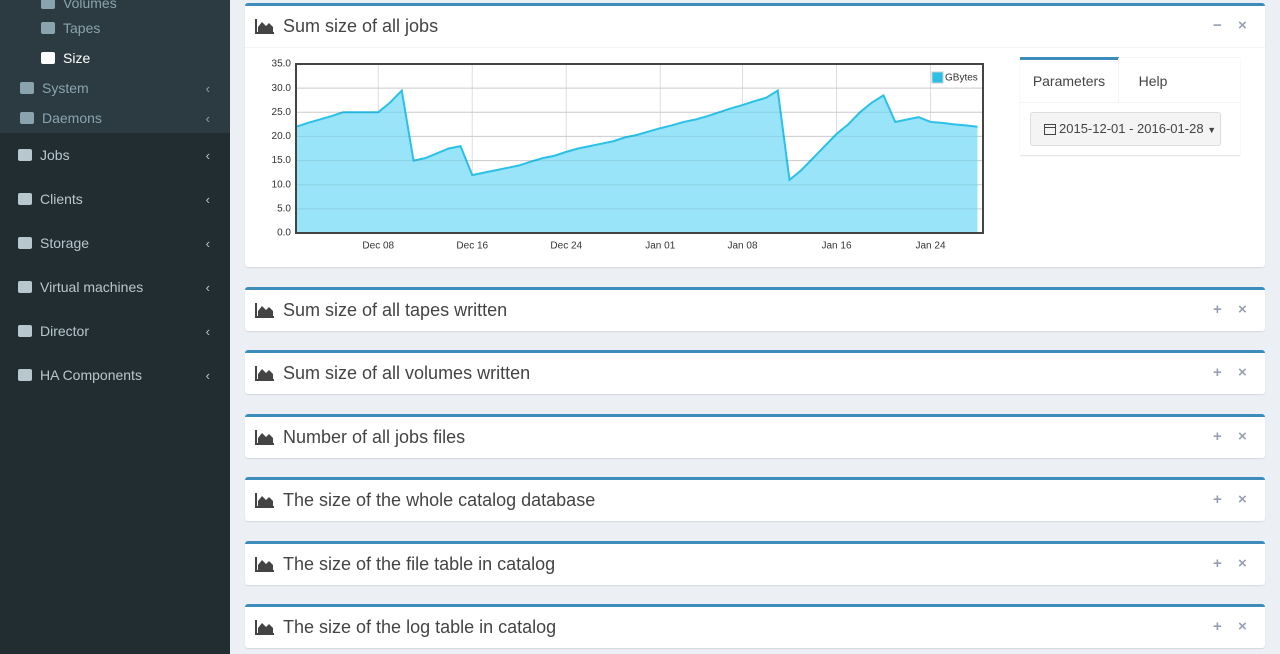 The width and height of the screenshot is (1280, 654). I want to click on line, so click(636, 135).